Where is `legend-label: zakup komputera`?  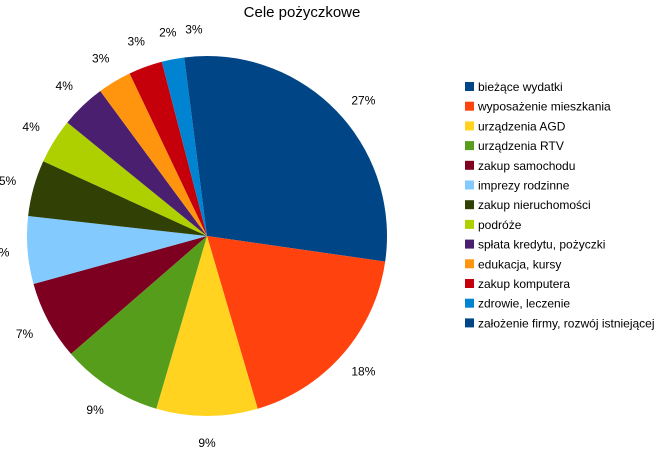 legend-label: zakup komputera is located at coordinates (524, 284).